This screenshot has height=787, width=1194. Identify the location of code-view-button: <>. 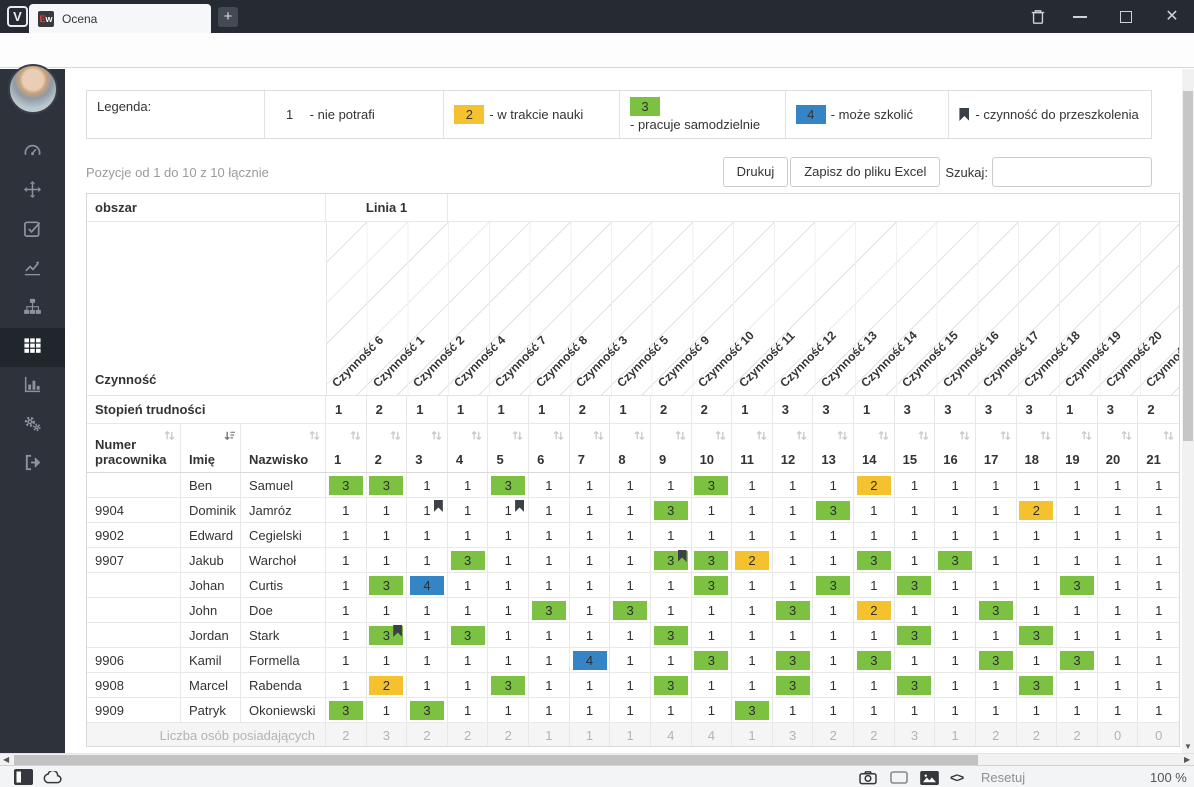
(957, 777).